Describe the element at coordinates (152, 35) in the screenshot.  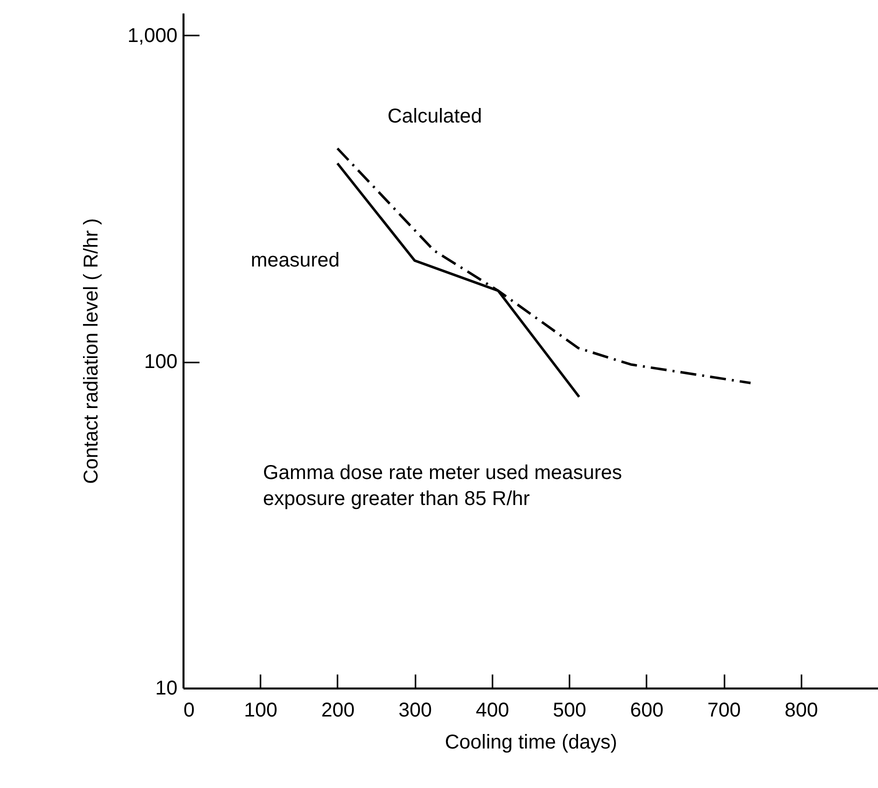
I see `y-tick-label: 1,000` at that location.